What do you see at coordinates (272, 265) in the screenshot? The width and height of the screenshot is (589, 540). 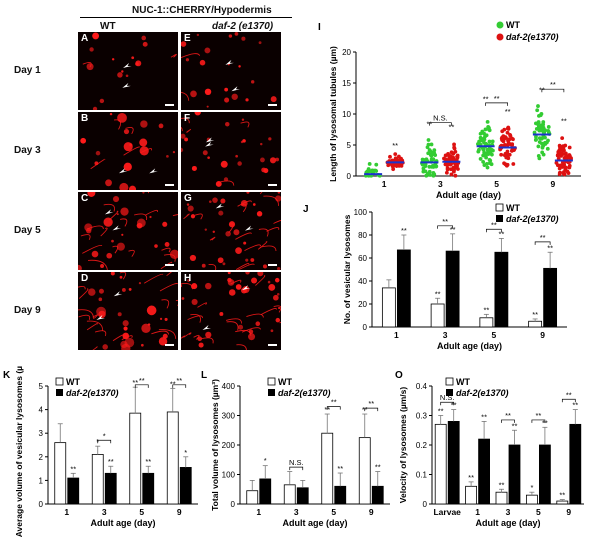 I see `scale-bar` at bounding box center [272, 265].